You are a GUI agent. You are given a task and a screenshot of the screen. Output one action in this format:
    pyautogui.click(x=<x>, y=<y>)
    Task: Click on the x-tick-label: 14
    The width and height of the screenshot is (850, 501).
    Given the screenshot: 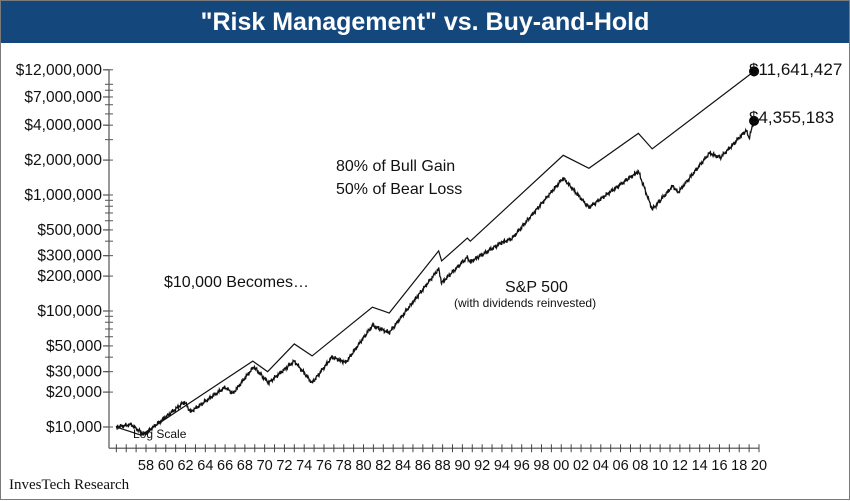 What is the action you would take?
    pyautogui.click(x=700, y=466)
    